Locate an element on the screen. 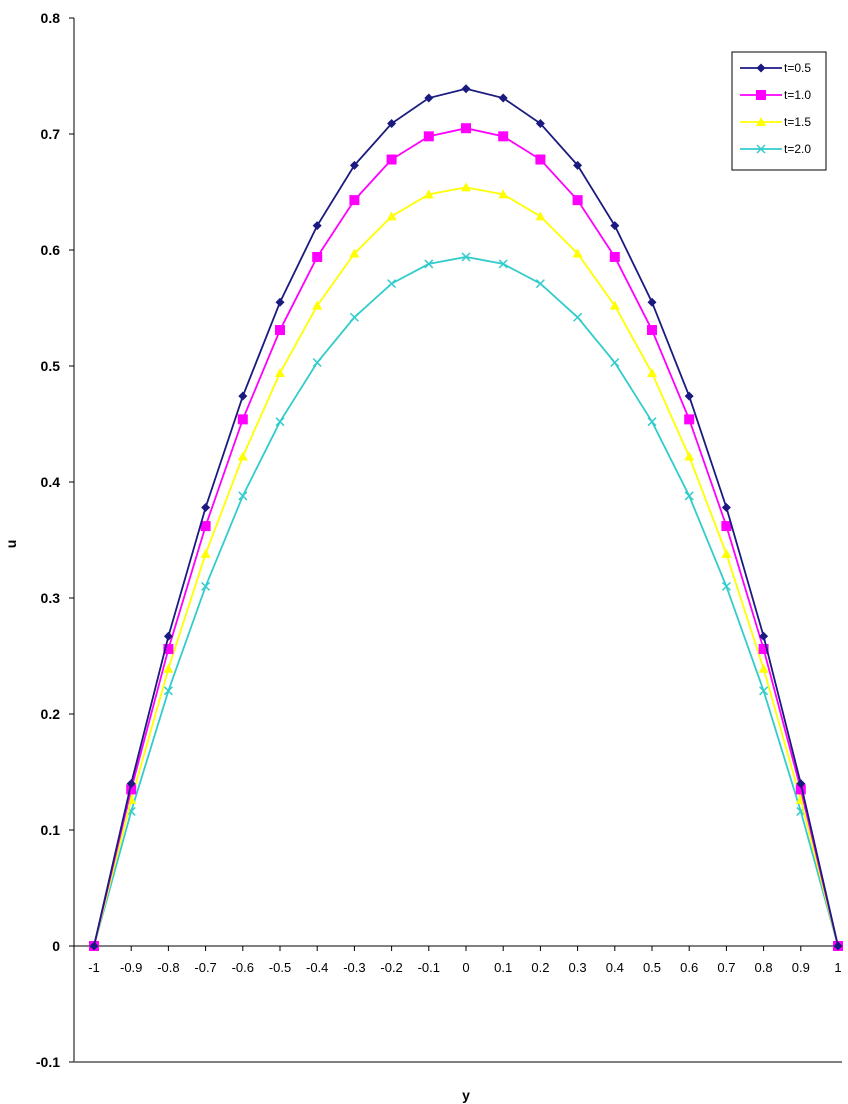 This screenshot has width=848, height=1104. x-tick-label: -0.5 is located at coordinates (280, 967).